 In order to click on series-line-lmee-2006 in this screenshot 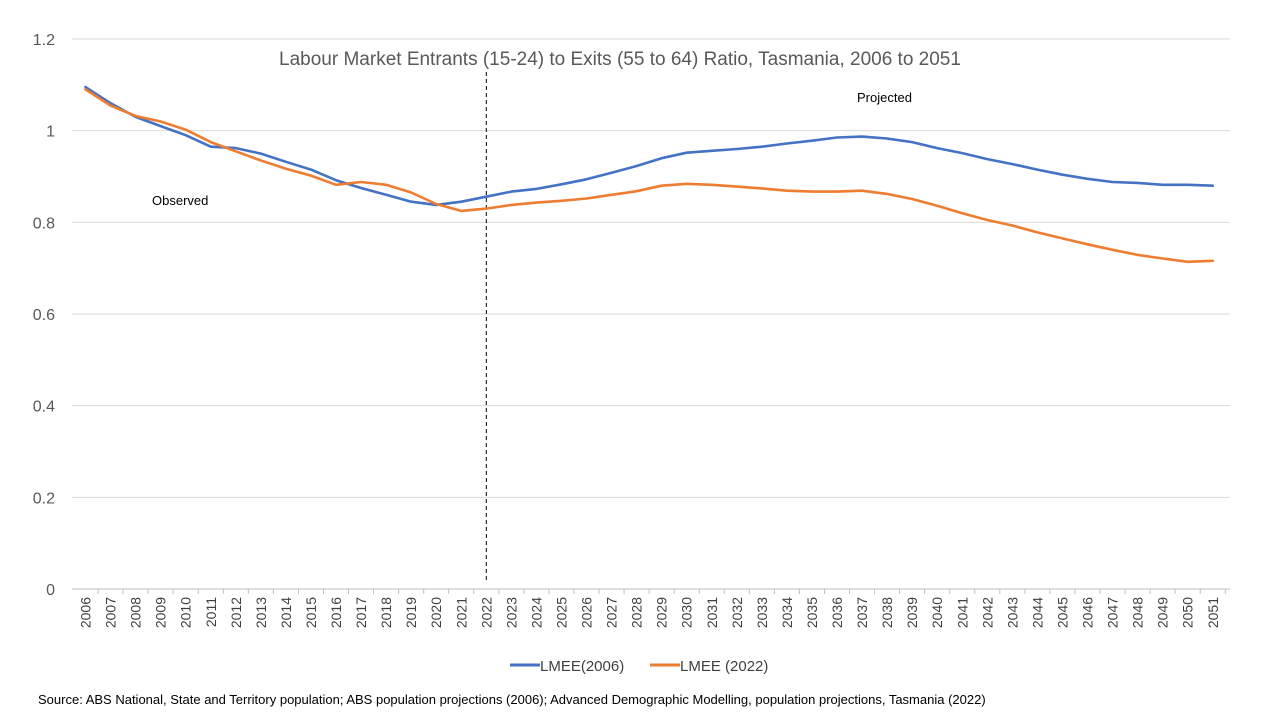, I will do `click(649, 146)`.